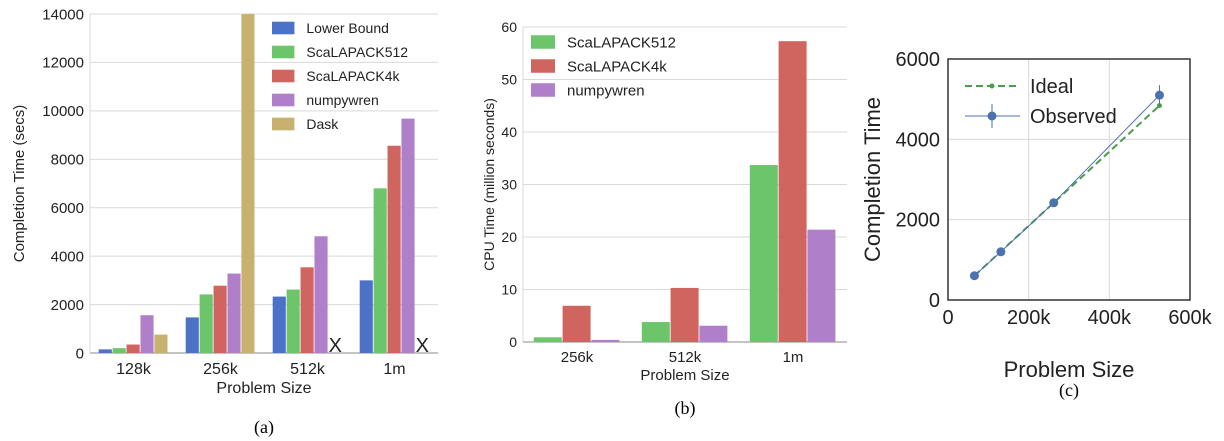 The height and width of the screenshot is (441, 1224). Describe the element at coordinates (685, 408) in the screenshot. I see `caption: (b)` at that location.